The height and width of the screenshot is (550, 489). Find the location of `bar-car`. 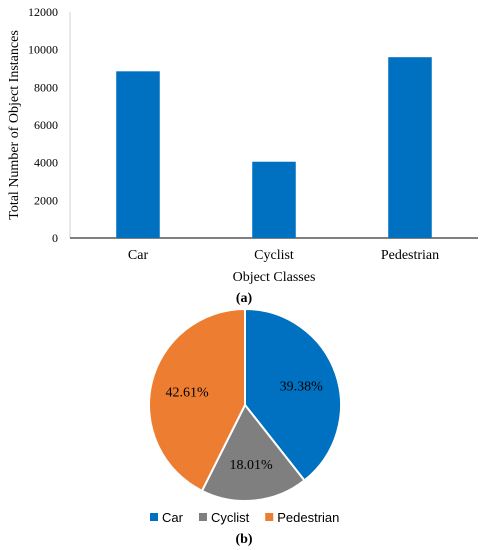

bar-car is located at coordinates (138, 154).